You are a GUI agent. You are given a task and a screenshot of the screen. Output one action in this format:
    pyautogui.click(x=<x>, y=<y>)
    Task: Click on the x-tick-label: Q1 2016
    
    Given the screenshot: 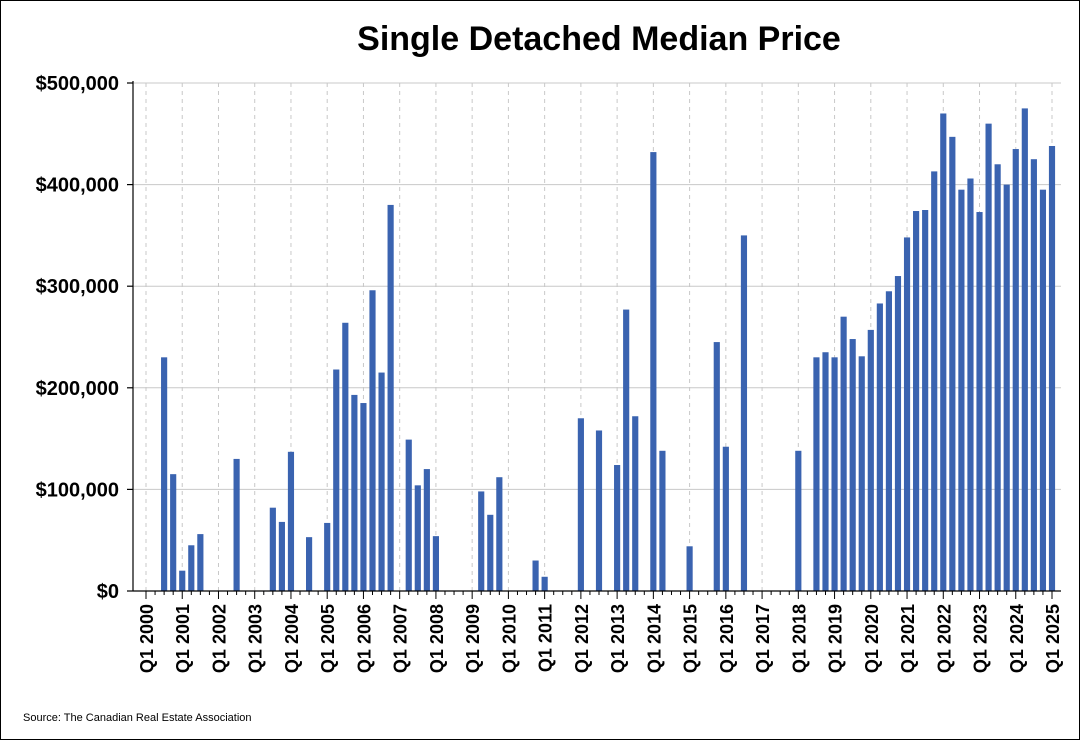 What is the action you would take?
    pyautogui.click(x=727, y=638)
    